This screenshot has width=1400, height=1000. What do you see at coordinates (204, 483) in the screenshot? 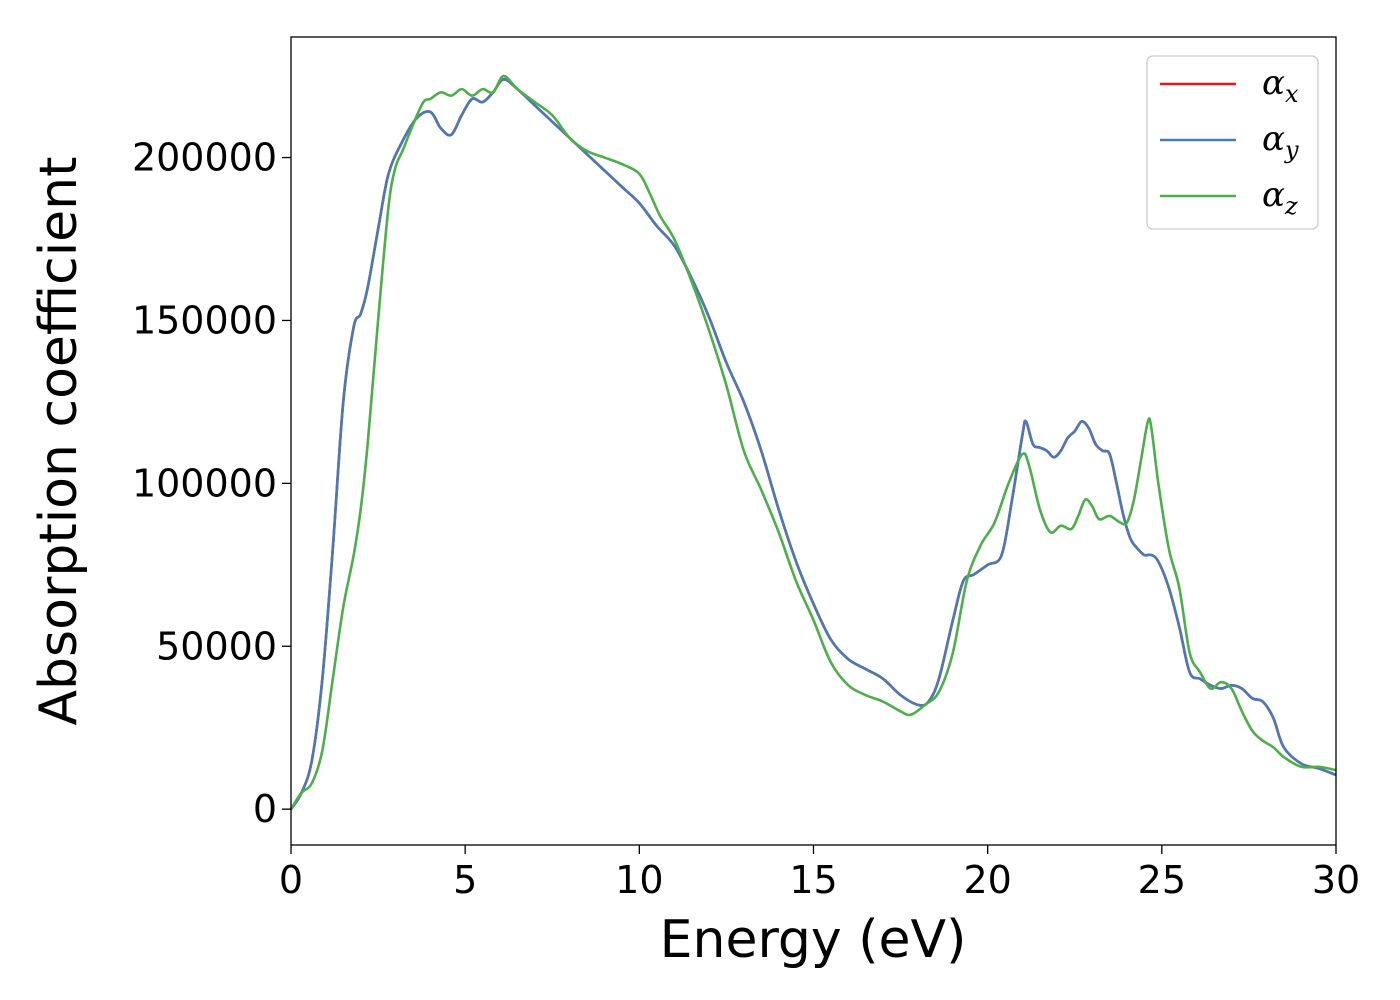
I see `y-tick-label: 100000` at bounding box center [204, 483].